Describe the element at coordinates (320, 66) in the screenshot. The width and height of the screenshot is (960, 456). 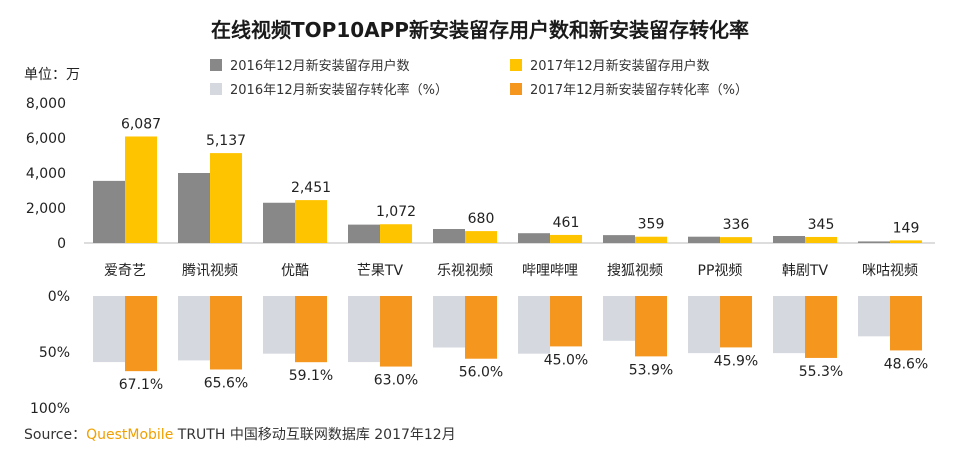
I see `legend-label: 2016年12月新安装留存用户数` at that location.